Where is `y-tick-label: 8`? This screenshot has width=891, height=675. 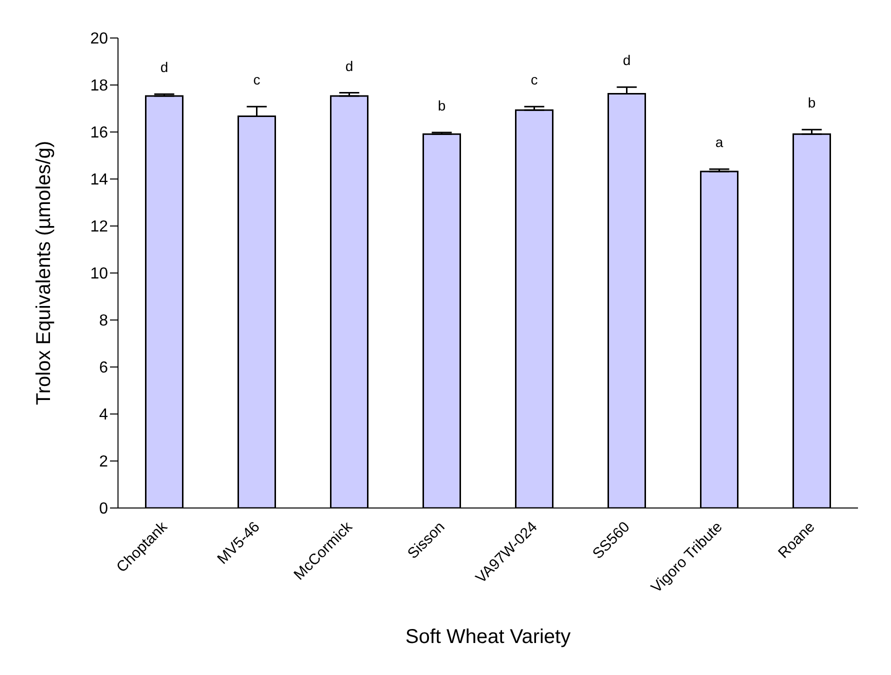
y-tick-label: 8 is located at coordinates (103, 321).